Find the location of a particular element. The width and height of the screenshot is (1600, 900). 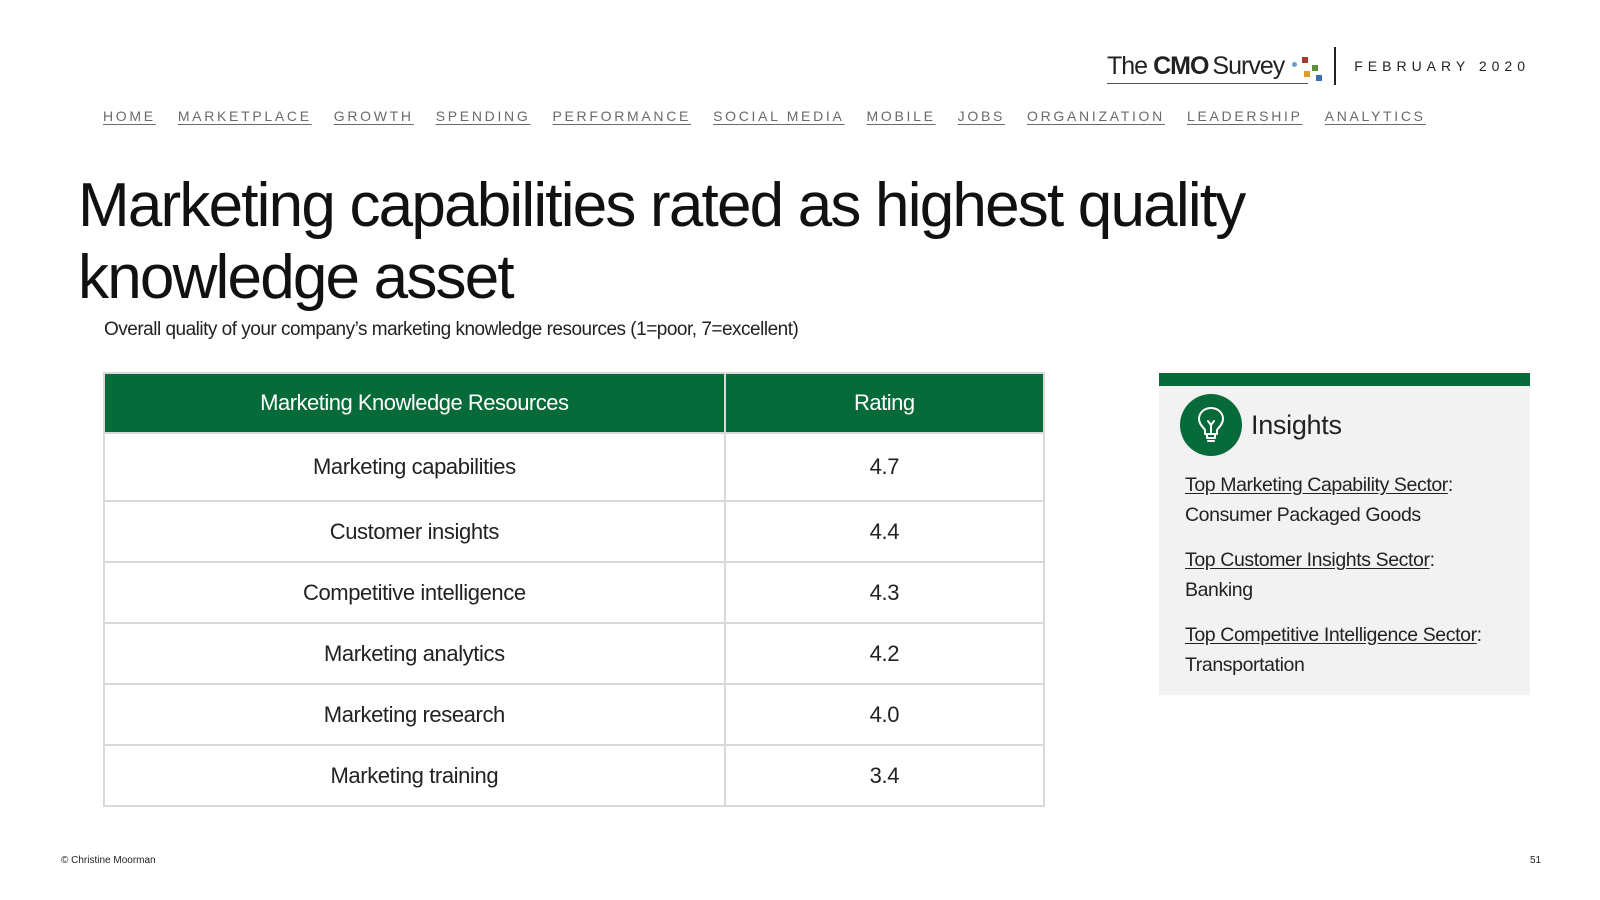

resource-cell: Marketing research is located at coordinates (414, 714).